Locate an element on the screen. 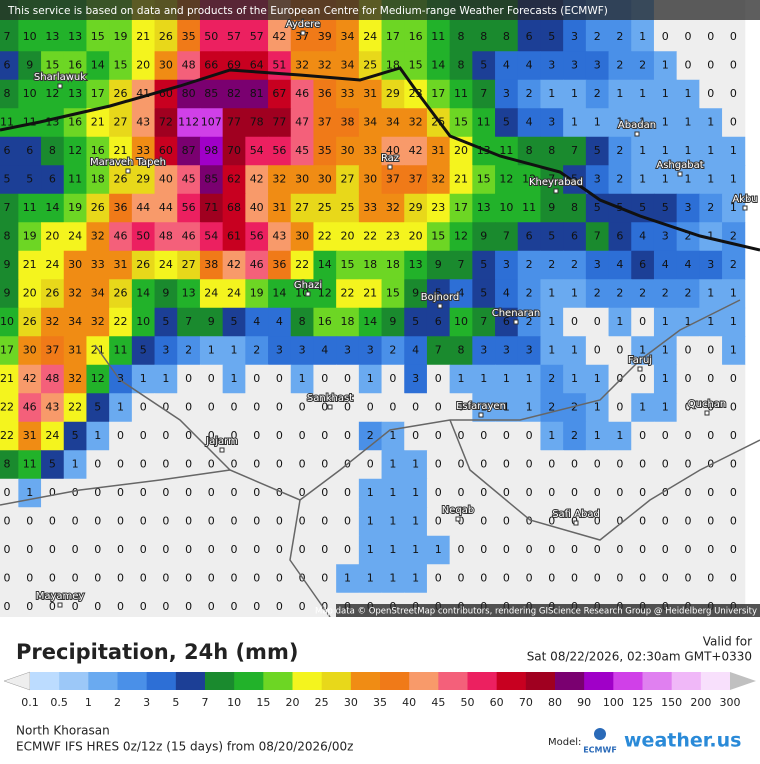 The height and width of the screenshot is (764, 760). precip-value: 22 is located at coordinates (7, 435).